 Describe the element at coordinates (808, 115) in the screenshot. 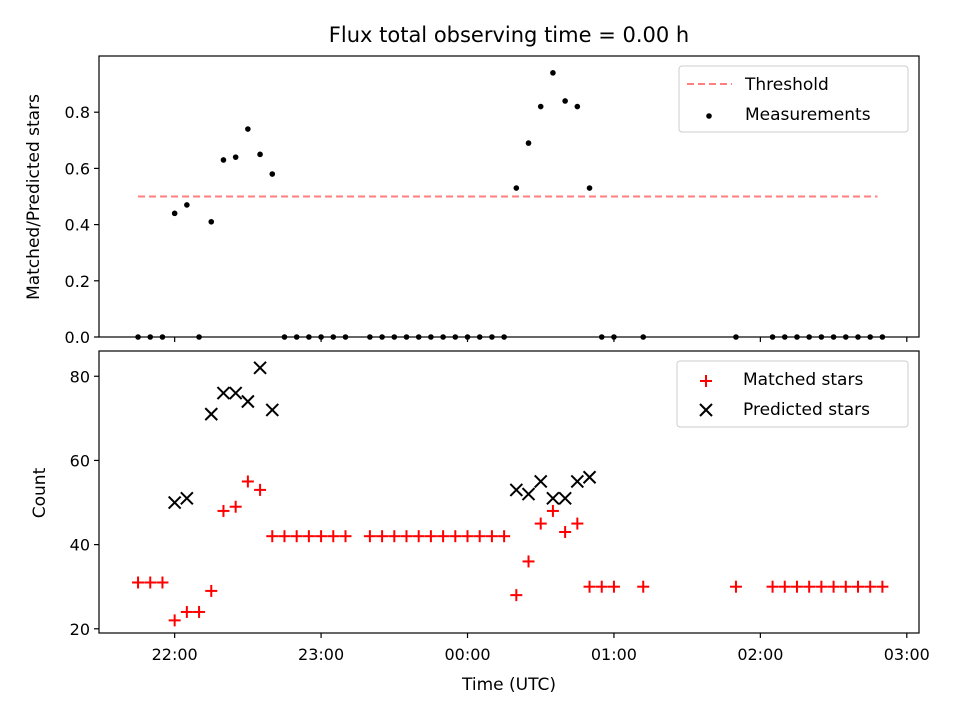

I see `legend-measurements-label: Measurements` at that location.